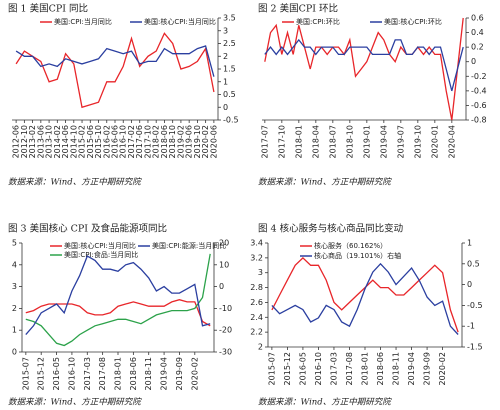 Image resolution: width=500 pixels, height=410 pixels. Describe the element at coordinates (434, 141) in the screenshot. I see `x-tick-label: 2020-01` at that location.